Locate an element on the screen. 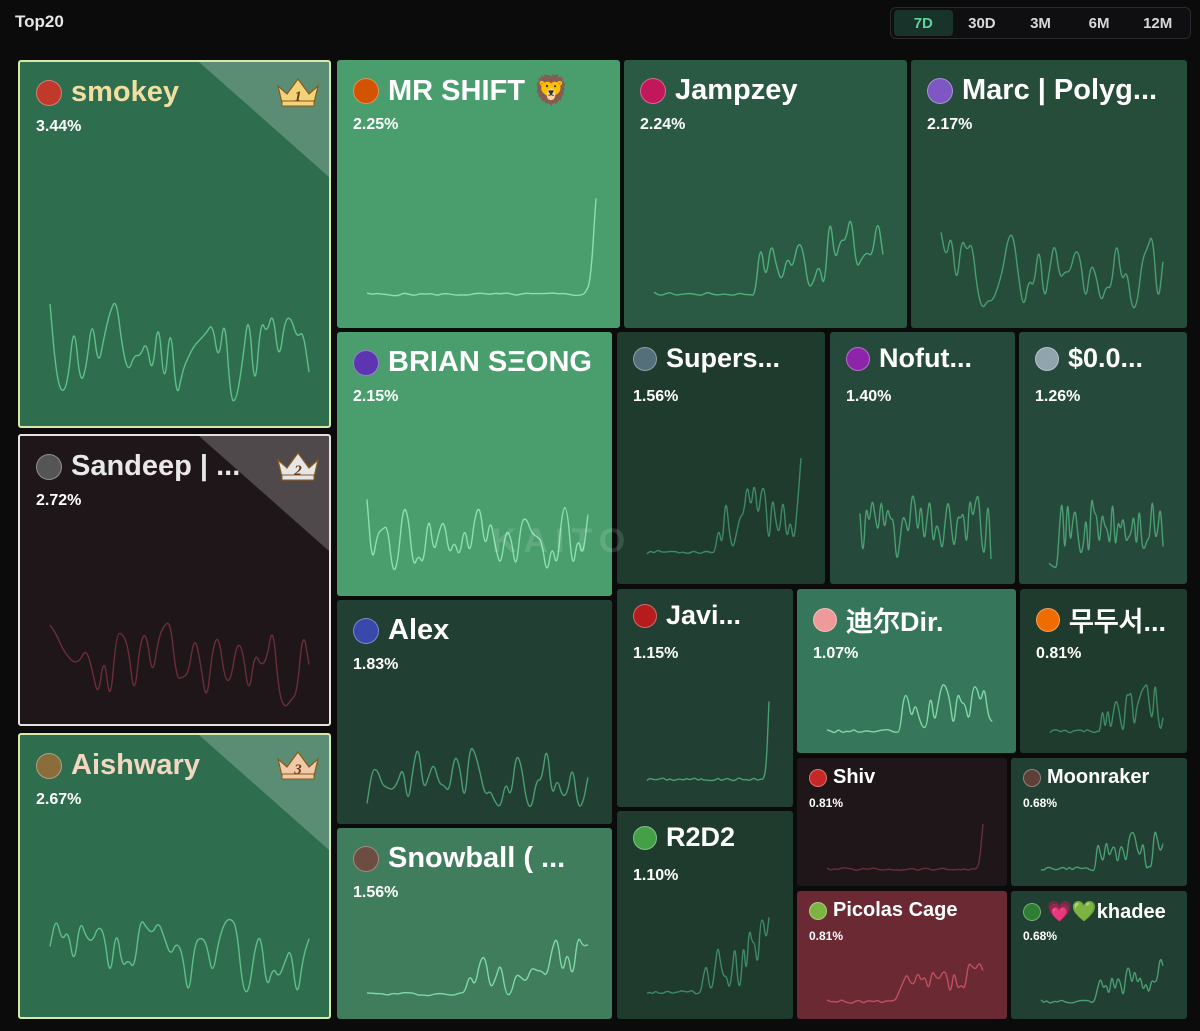 The image size is (1200, 1031). mindshare-percent: 0.81% is located at coordinates (1059, 653).